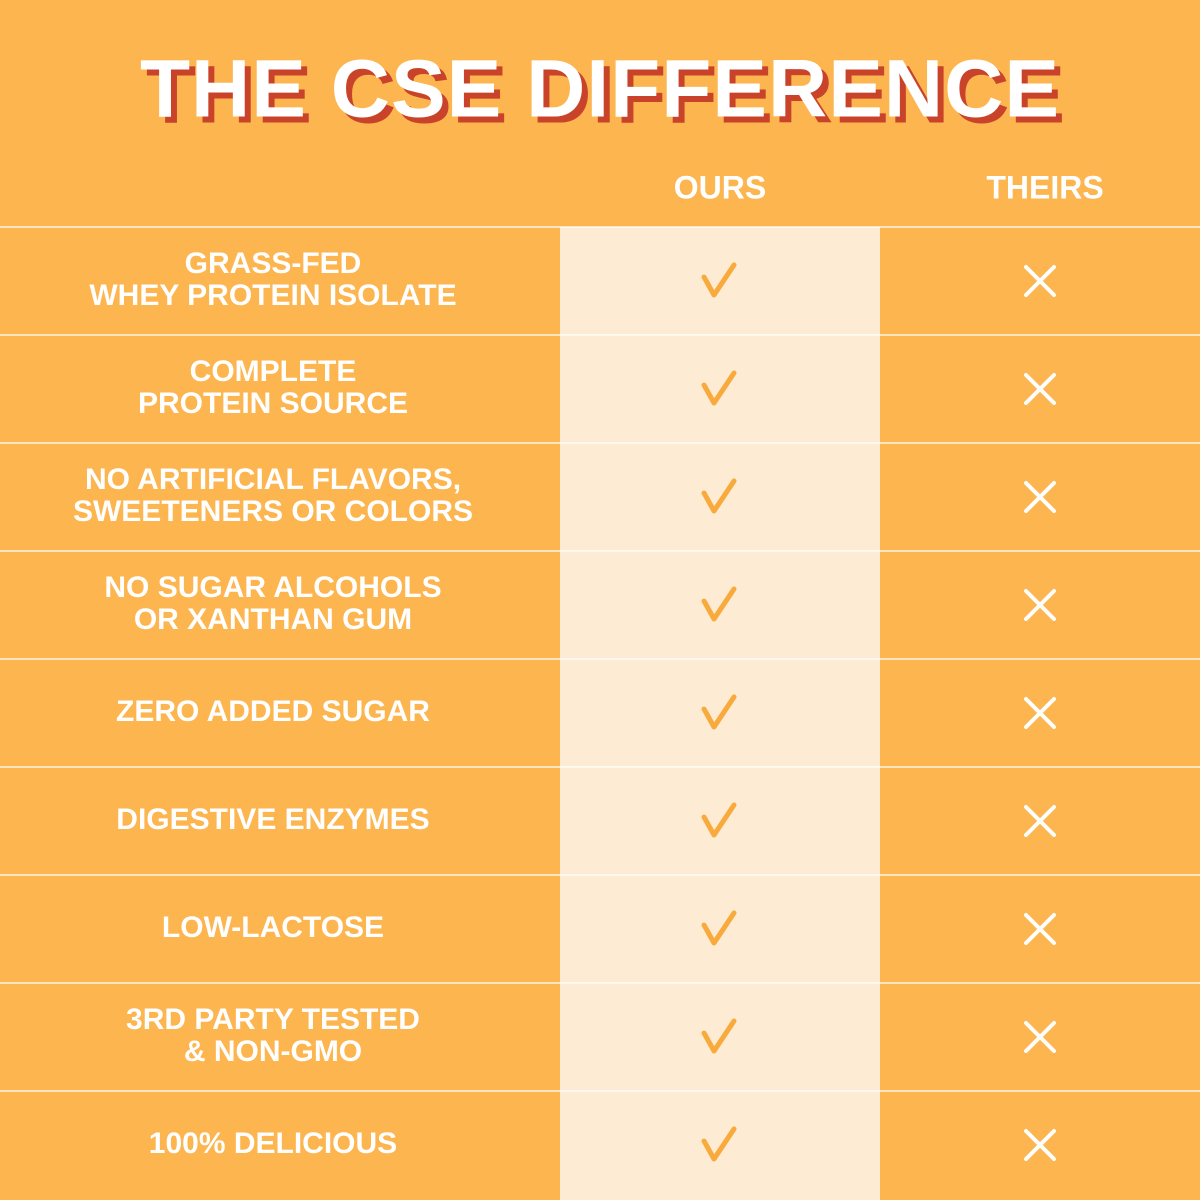 The height and width of the screenshot is (1200, 1200). Describe the element at coordinates (1044, 187) in the screenshot. I see `column-header: THEIRS` at that location.